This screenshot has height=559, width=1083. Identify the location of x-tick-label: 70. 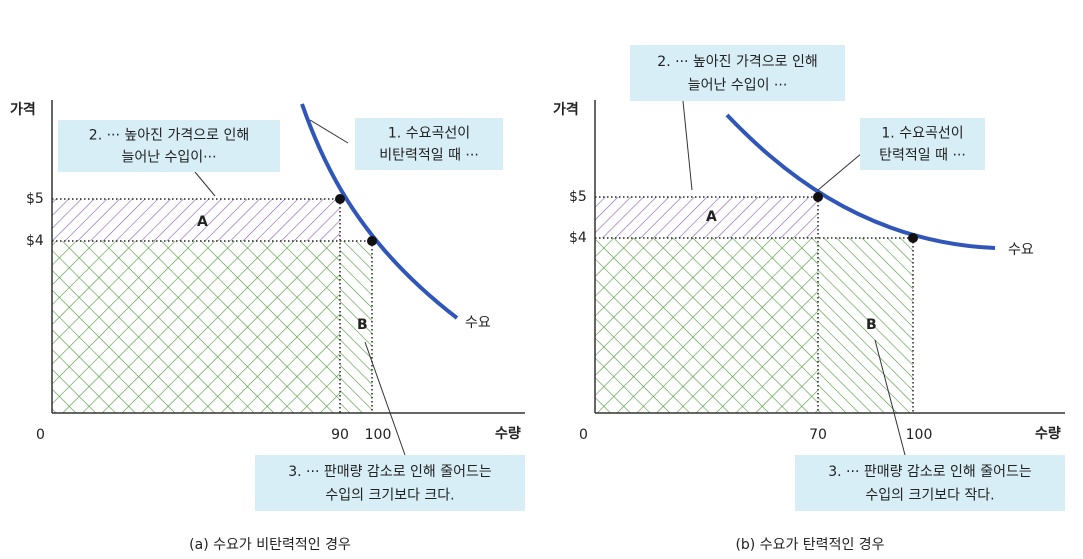
(818, 435).